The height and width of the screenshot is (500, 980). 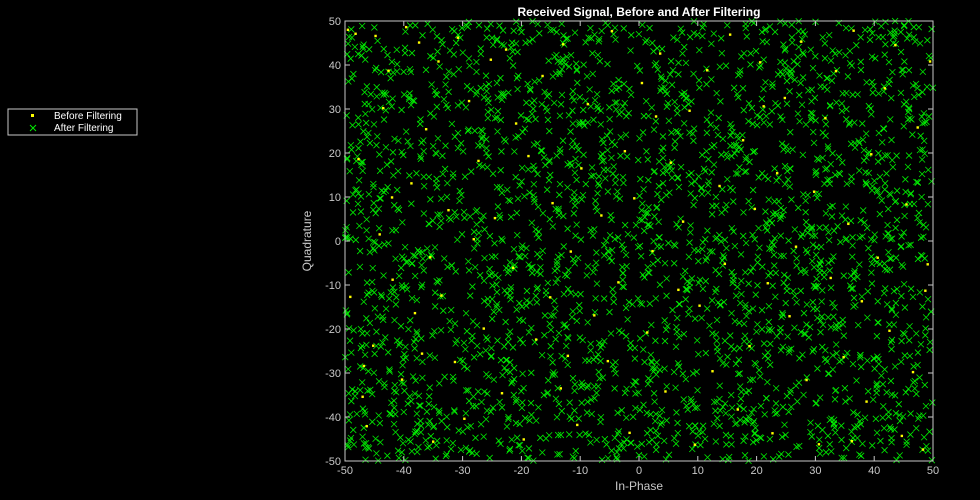 I want to click on y-tick-label: 0, so click(x=338, y=242).